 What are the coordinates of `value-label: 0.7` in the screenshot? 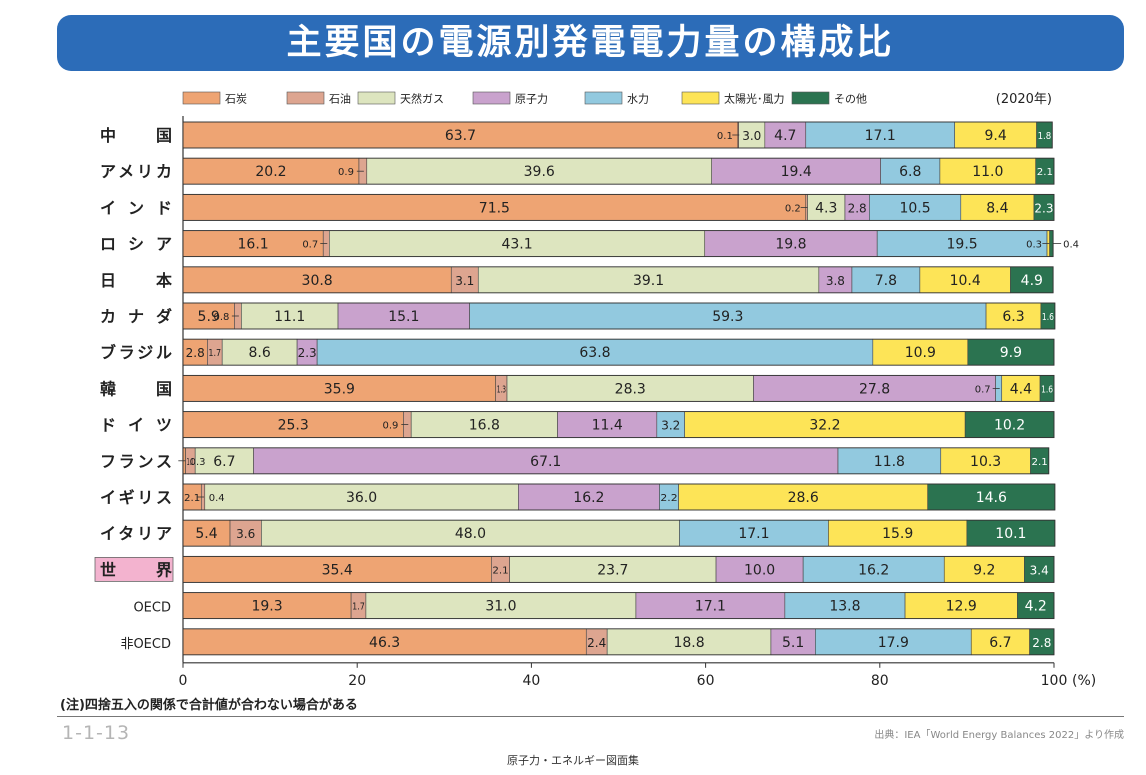 It's located at (983, 389).